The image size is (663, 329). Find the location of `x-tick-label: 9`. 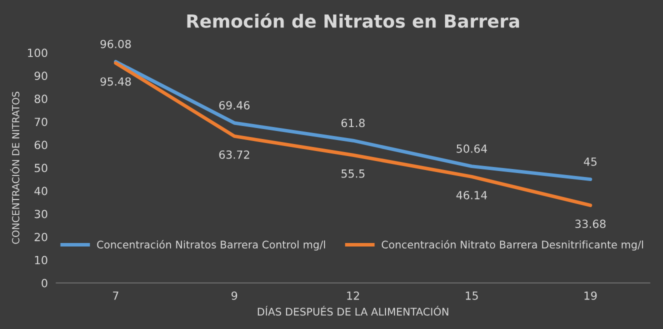

x-tick-label: 9 is located at coordinates (235, 295).